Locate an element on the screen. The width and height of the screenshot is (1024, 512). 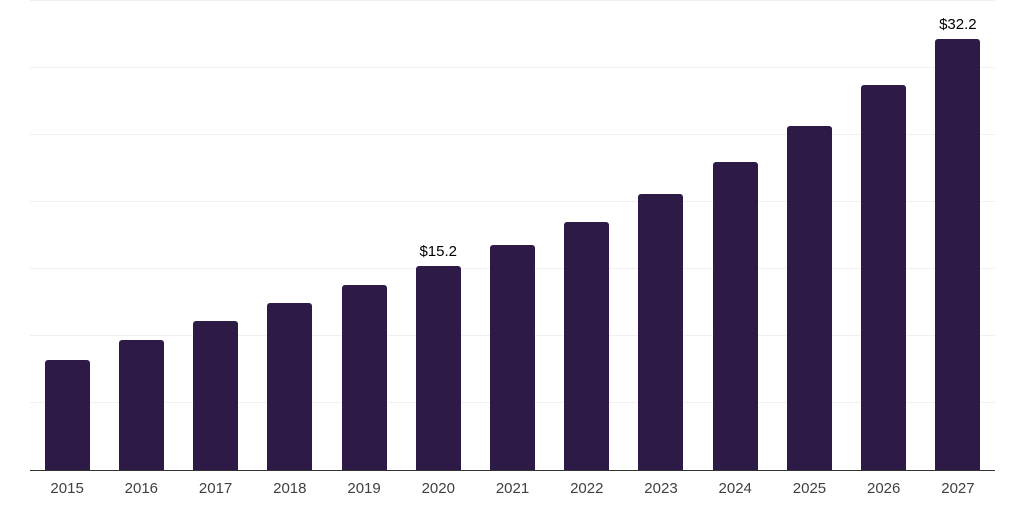
x-tick-2016: 2016 is located at coordinates (141, 488).